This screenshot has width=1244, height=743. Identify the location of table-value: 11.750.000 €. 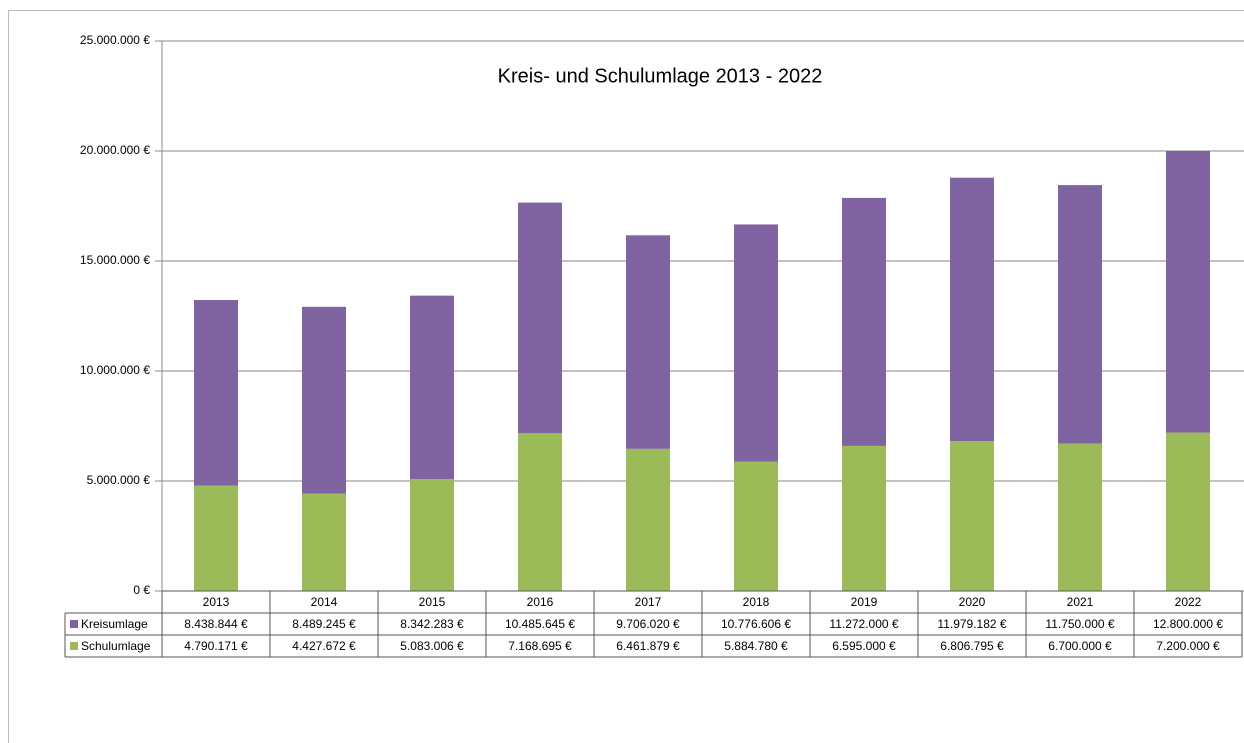
(1080, 624).